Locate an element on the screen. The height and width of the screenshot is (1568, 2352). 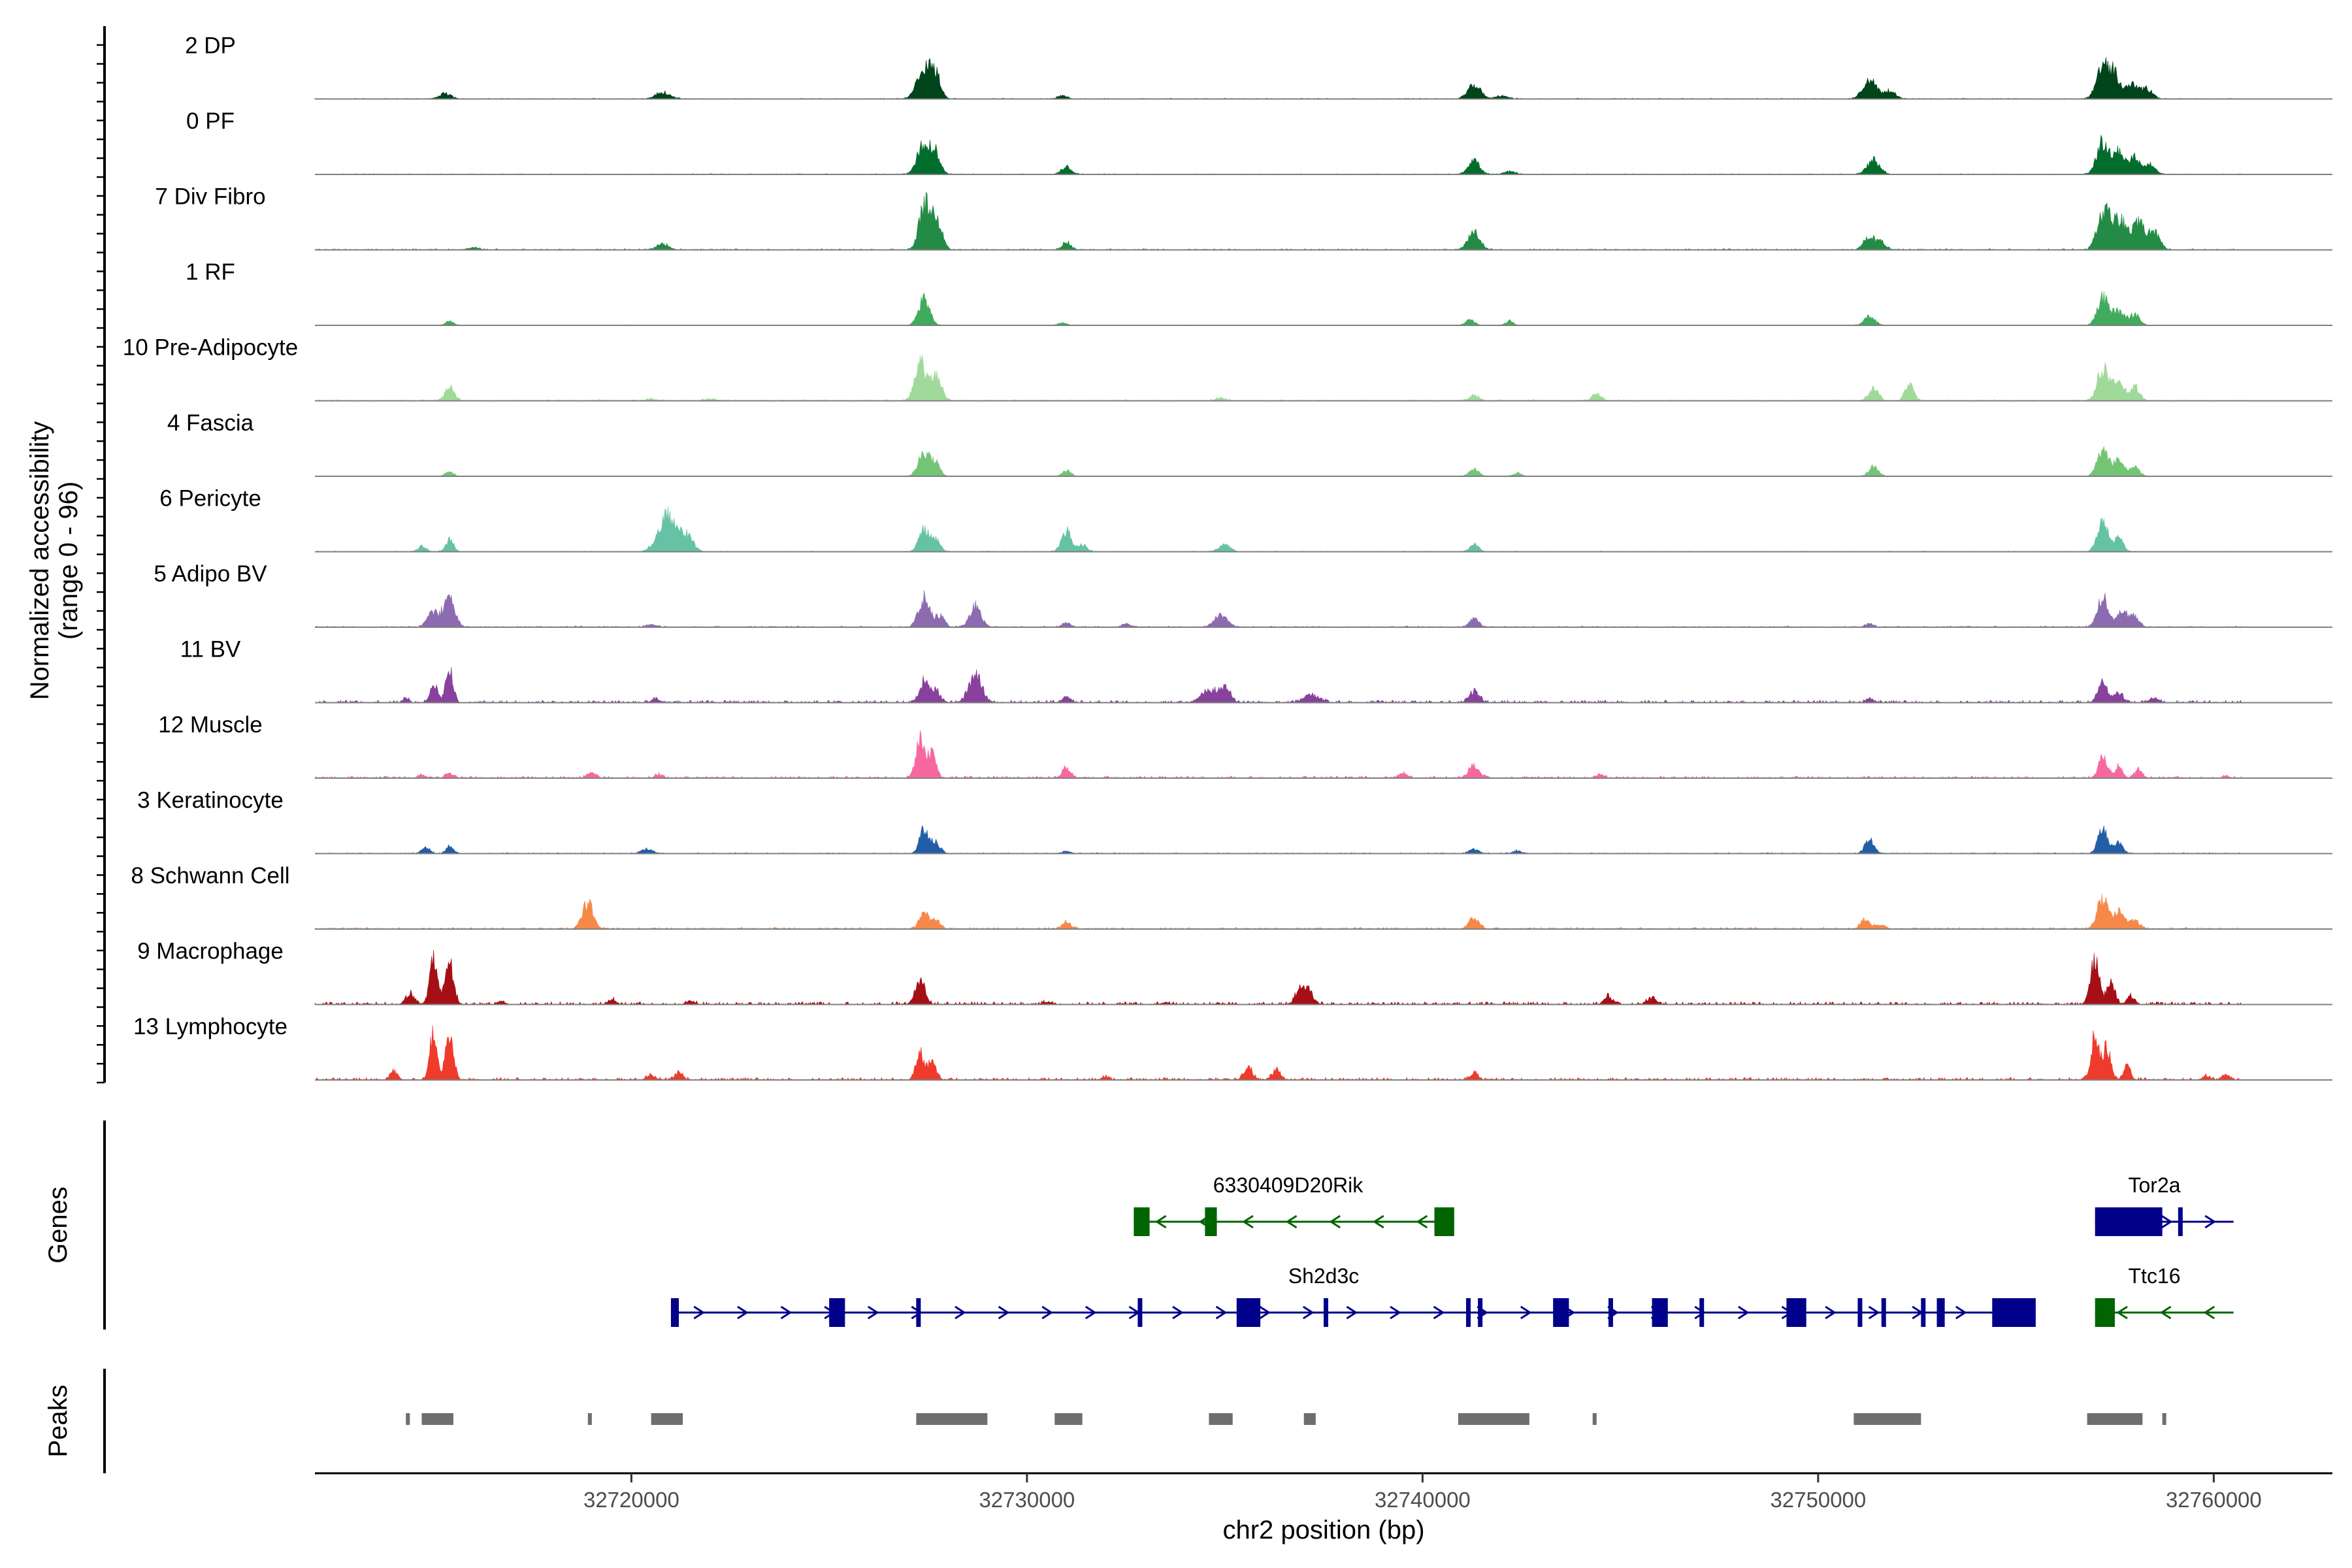
gene-6330409d20rik: 6330409D20Rik is located at coordinates (1294, 1204).